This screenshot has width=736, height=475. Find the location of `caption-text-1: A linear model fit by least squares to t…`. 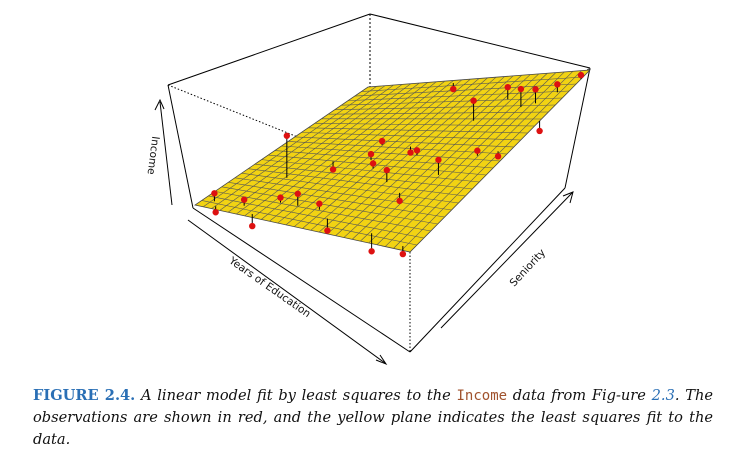

caption-text-1: A linear model fit by least squares to t… is located at coordinates (296, 395).